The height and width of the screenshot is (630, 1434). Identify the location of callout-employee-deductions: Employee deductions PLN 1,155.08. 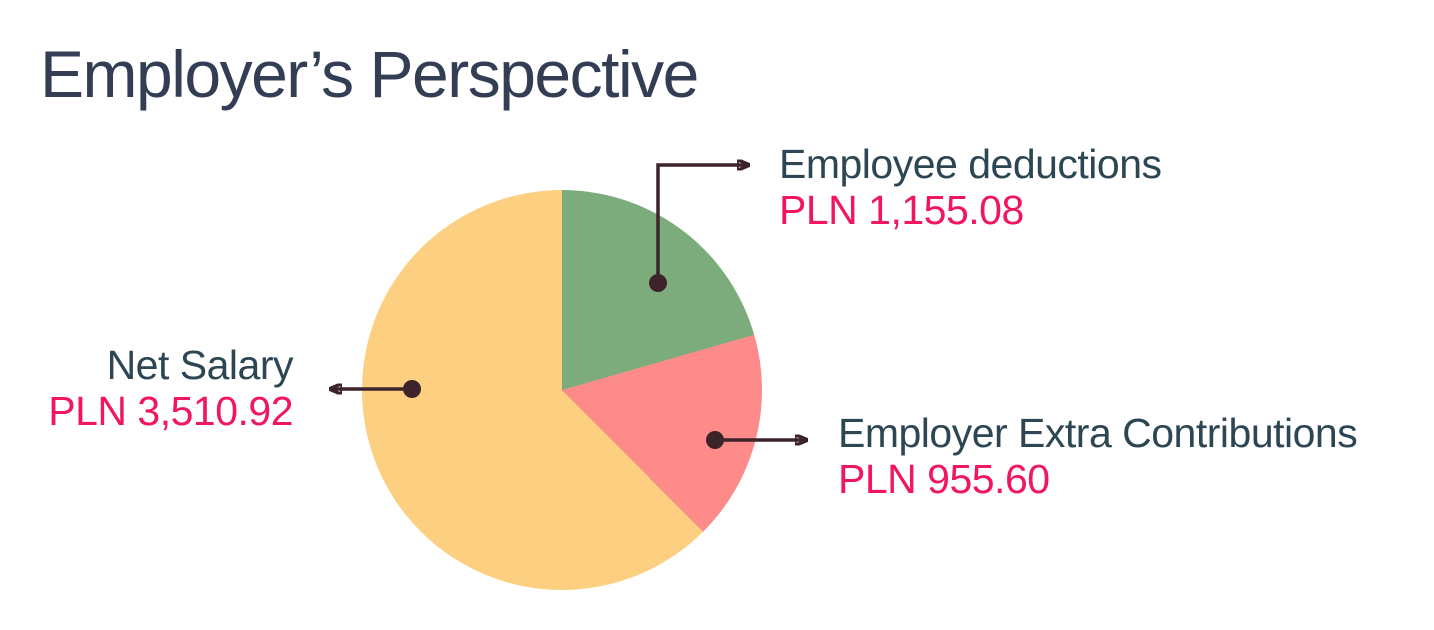
(970, 187).